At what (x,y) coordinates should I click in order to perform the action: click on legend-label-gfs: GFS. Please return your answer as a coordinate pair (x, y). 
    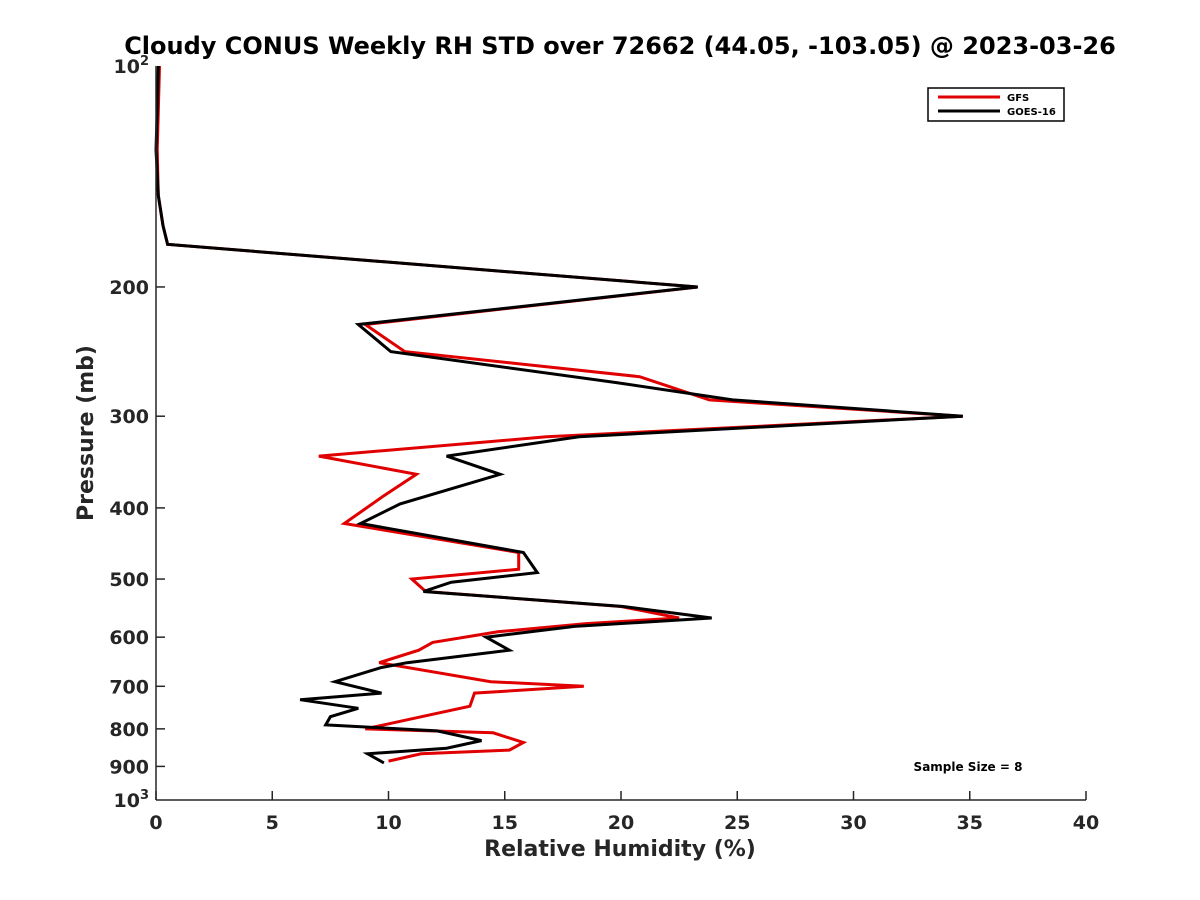
    Looking at the image, I should click on (1018, 98).